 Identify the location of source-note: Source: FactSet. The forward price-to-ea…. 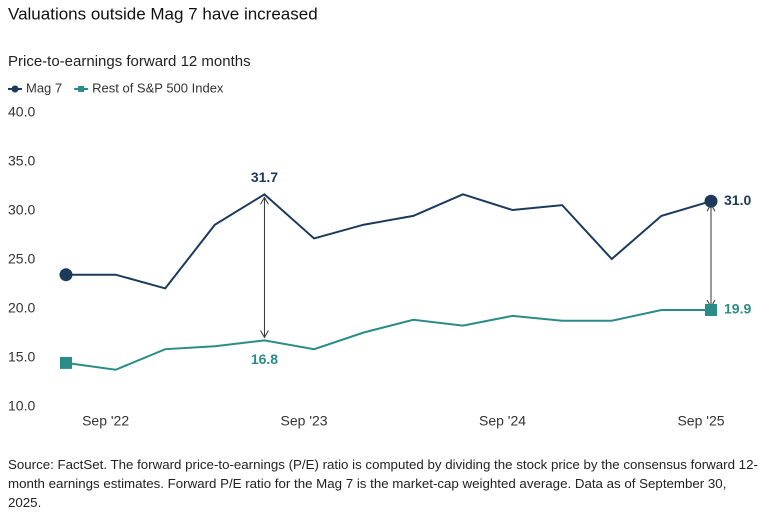
(383, 483).